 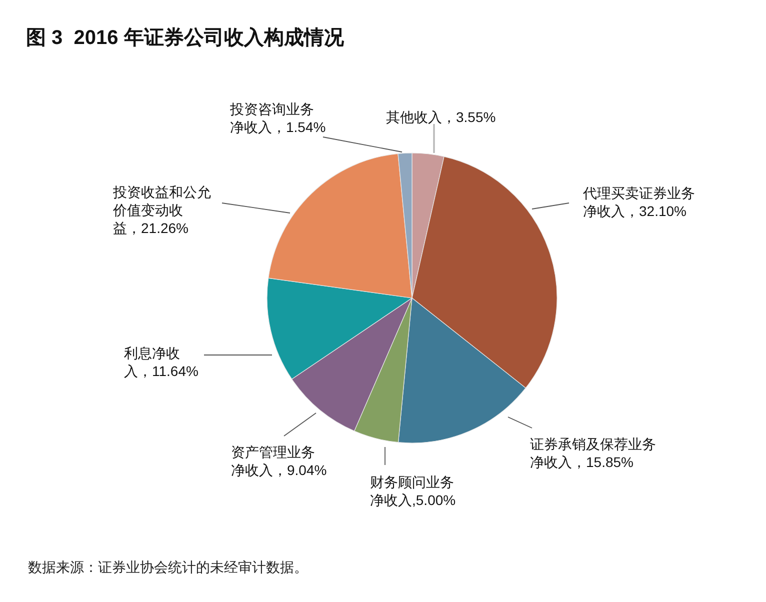 I want to click on slice-label: 资产管理业务净收入，9.04%, so click(x=279, y=461).